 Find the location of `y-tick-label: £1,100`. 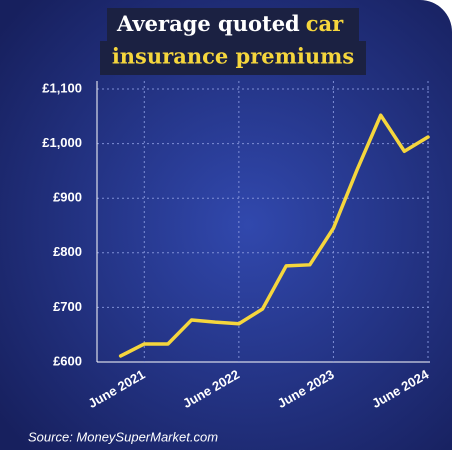

y-tick-label: £1,100 is located at coordinates (62, 87).